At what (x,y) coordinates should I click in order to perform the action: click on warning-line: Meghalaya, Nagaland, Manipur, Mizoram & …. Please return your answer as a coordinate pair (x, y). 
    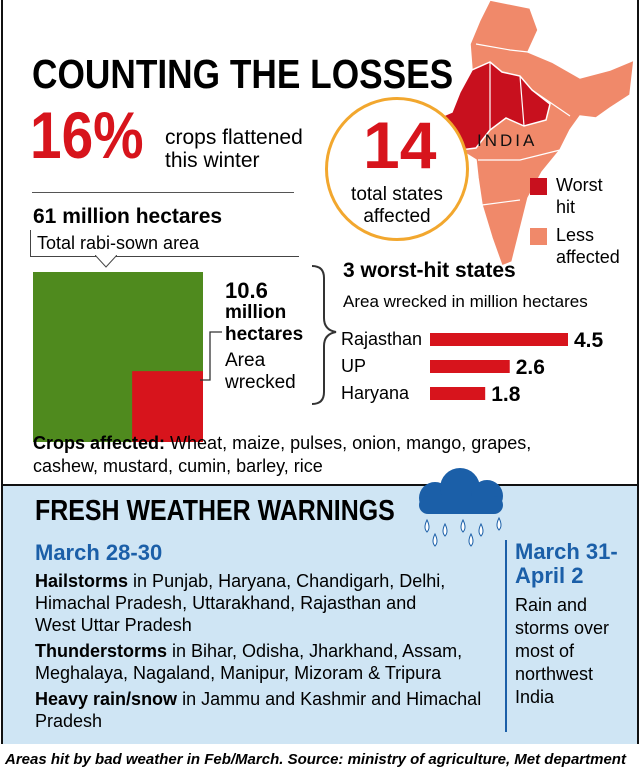
    Looking at the image, I should click on (238, 673).